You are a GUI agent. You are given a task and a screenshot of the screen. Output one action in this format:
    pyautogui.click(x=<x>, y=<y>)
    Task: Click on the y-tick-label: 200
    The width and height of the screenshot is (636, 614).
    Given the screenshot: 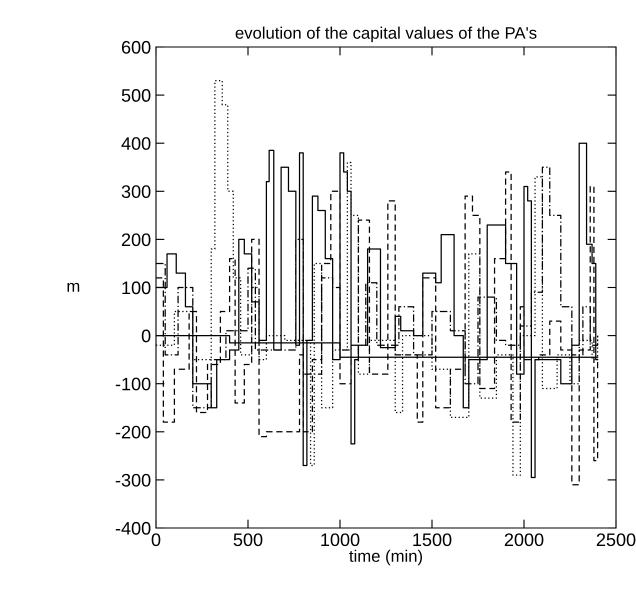 What is the action you would take?
    pyautogui.click(x=136, y=239)
    